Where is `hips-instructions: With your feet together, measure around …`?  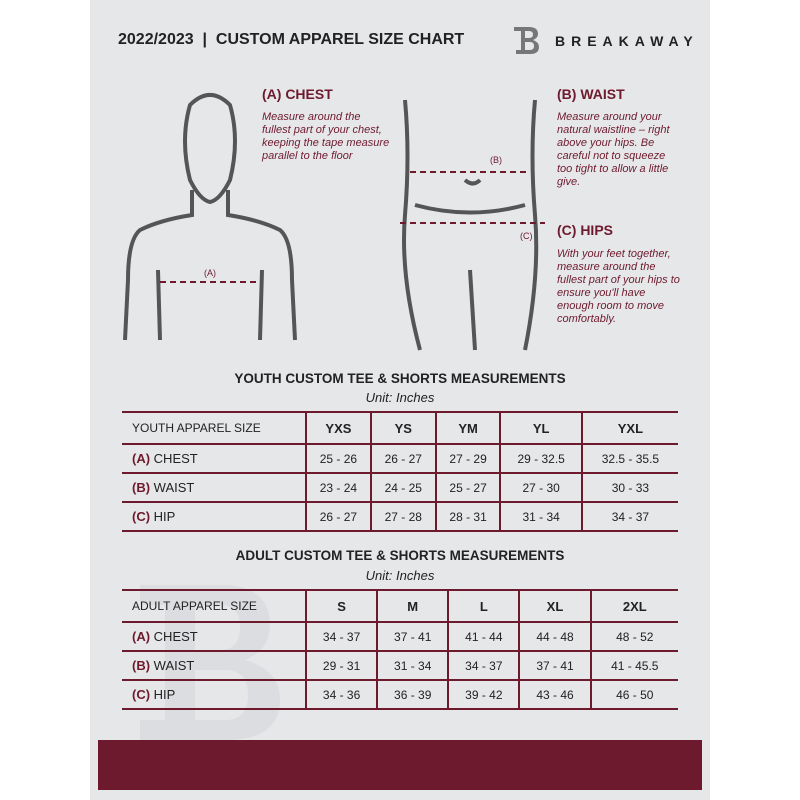
hips-instructions: With your feet together, measure around … is located at coordinates (618, 286).